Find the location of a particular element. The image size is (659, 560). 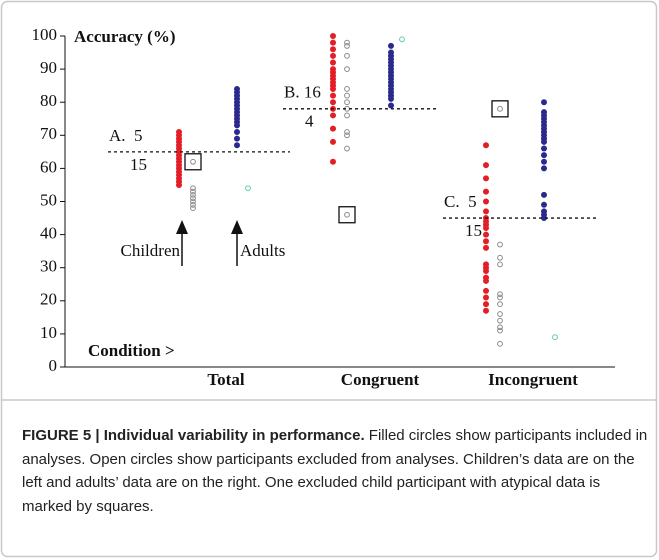

y-tick-label: 60 is located at coordinates (48, 166).